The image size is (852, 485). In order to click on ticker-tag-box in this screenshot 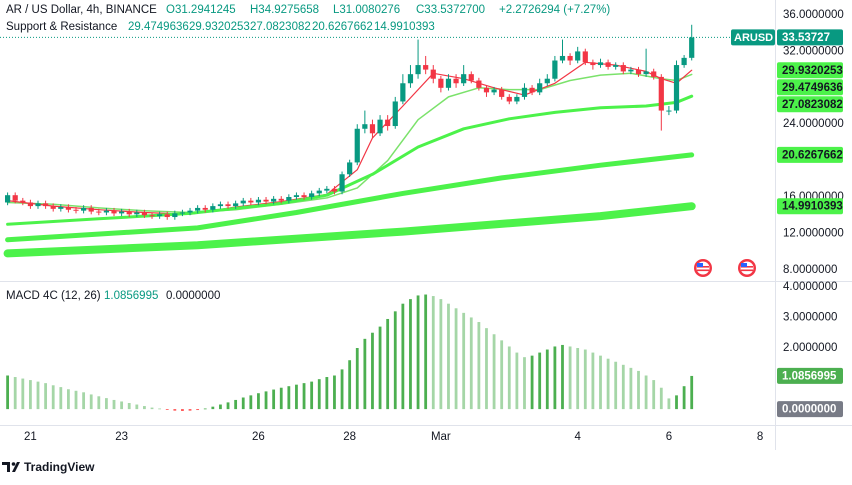, I will do `click(753, 37)`.